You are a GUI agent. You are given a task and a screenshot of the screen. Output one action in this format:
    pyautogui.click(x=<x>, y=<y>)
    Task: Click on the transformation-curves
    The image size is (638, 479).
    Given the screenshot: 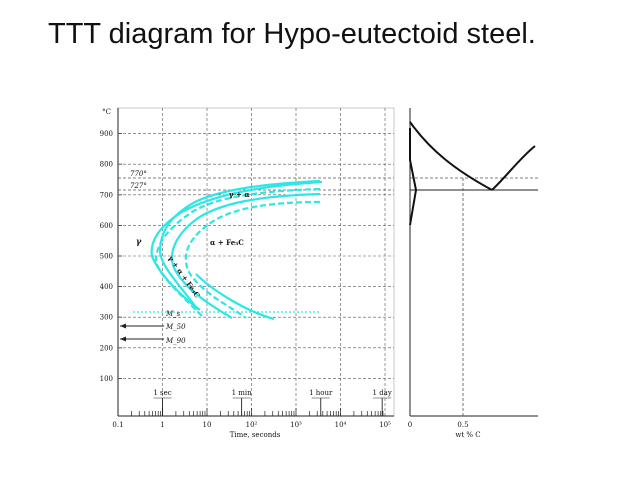 What is the action you would take?
    pyautogui.click(x=236, y=250)
    